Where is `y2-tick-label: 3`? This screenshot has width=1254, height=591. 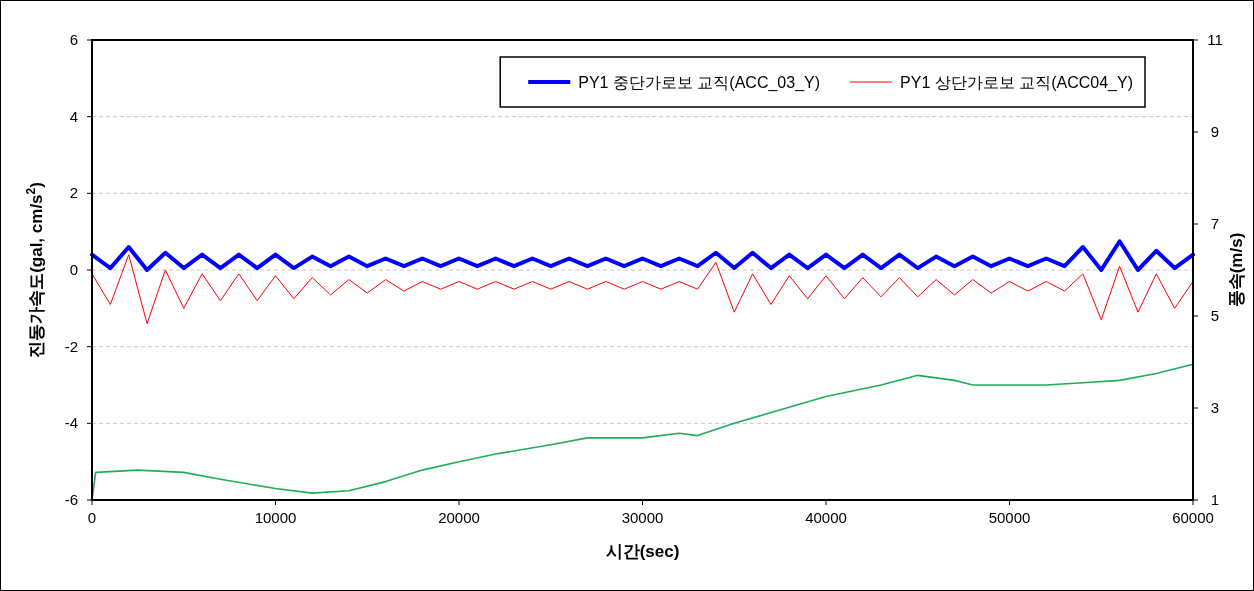
y2-tick-label: 3 is located at coordinates (1215, 407).